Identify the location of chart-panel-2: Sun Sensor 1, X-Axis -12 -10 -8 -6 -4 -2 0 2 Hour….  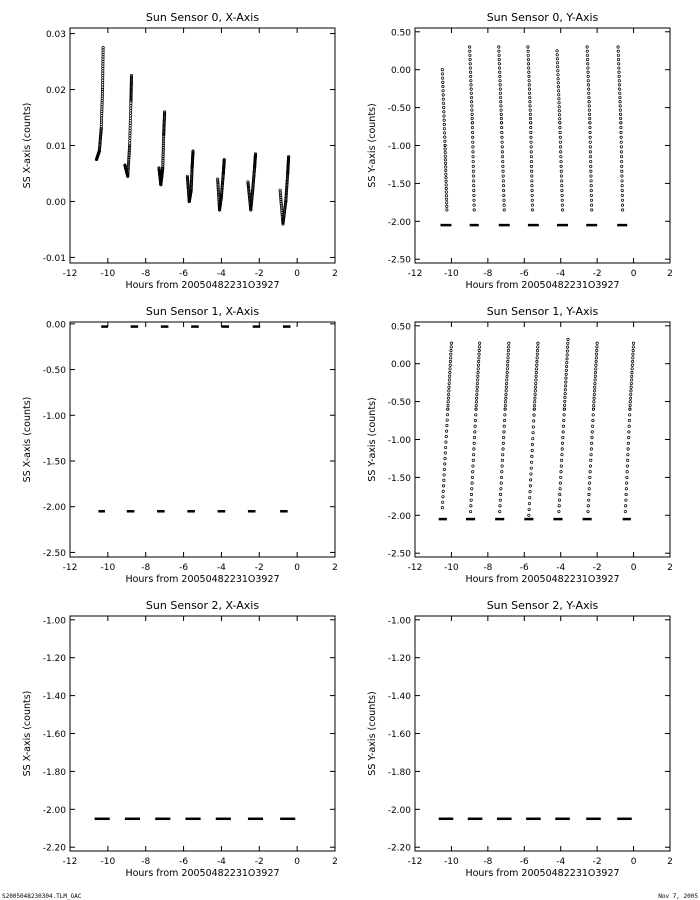
(180, 445).